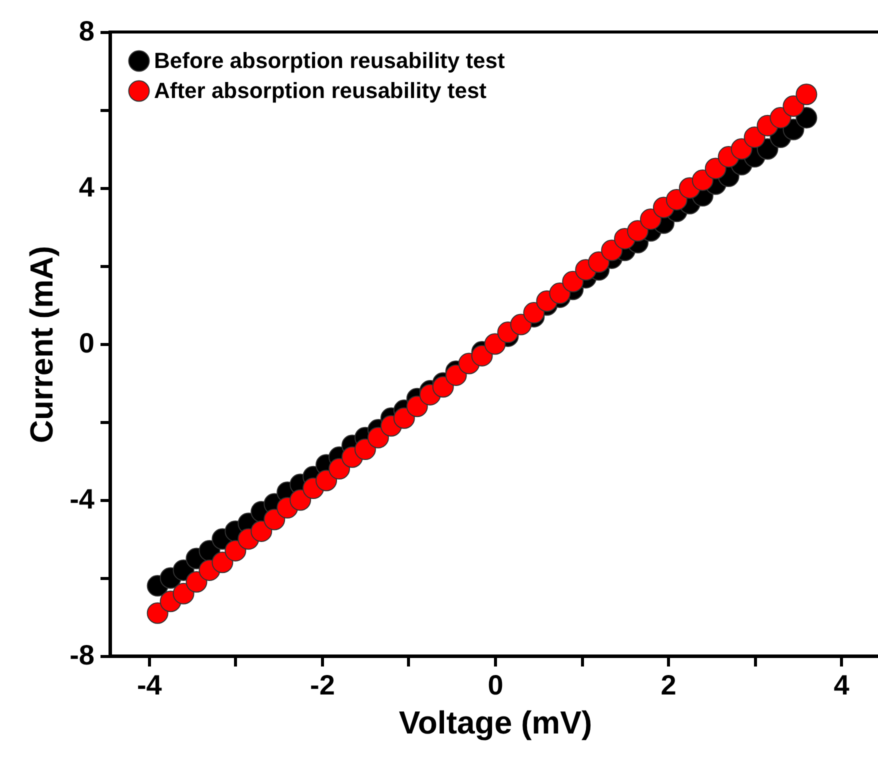 The image size is (878, 772). What do you see at coordinates (321, 90) in the screenshot?
I see `legend-label: After absorption reusability test` at bounding box center [321, 90].